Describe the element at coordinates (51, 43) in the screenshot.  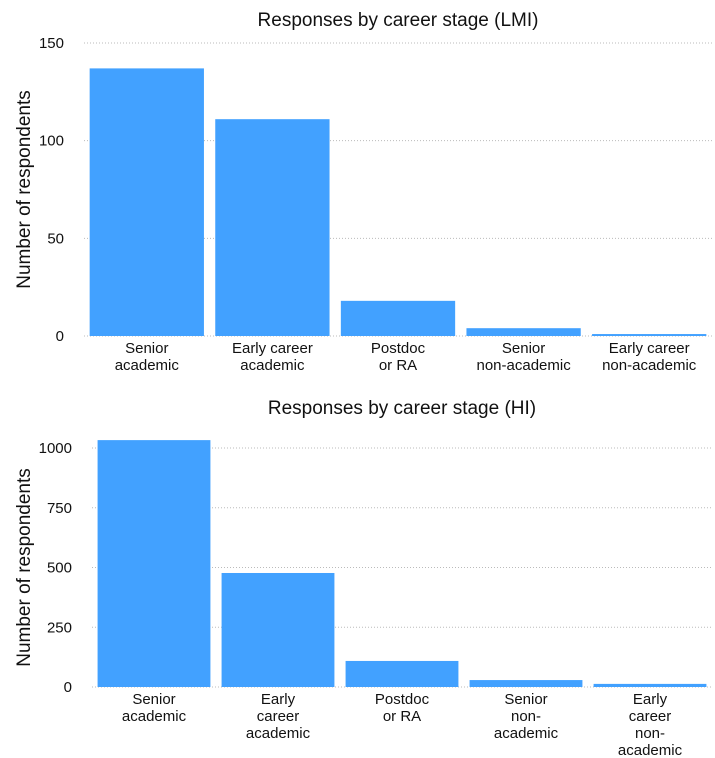
I see `y-tick-label: 150` at that location.